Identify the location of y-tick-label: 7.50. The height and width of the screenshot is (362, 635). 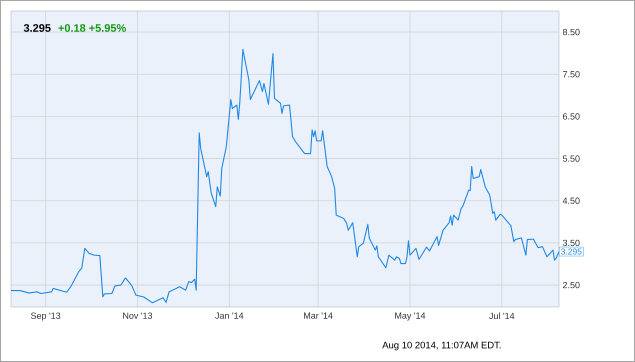
(571, 74).